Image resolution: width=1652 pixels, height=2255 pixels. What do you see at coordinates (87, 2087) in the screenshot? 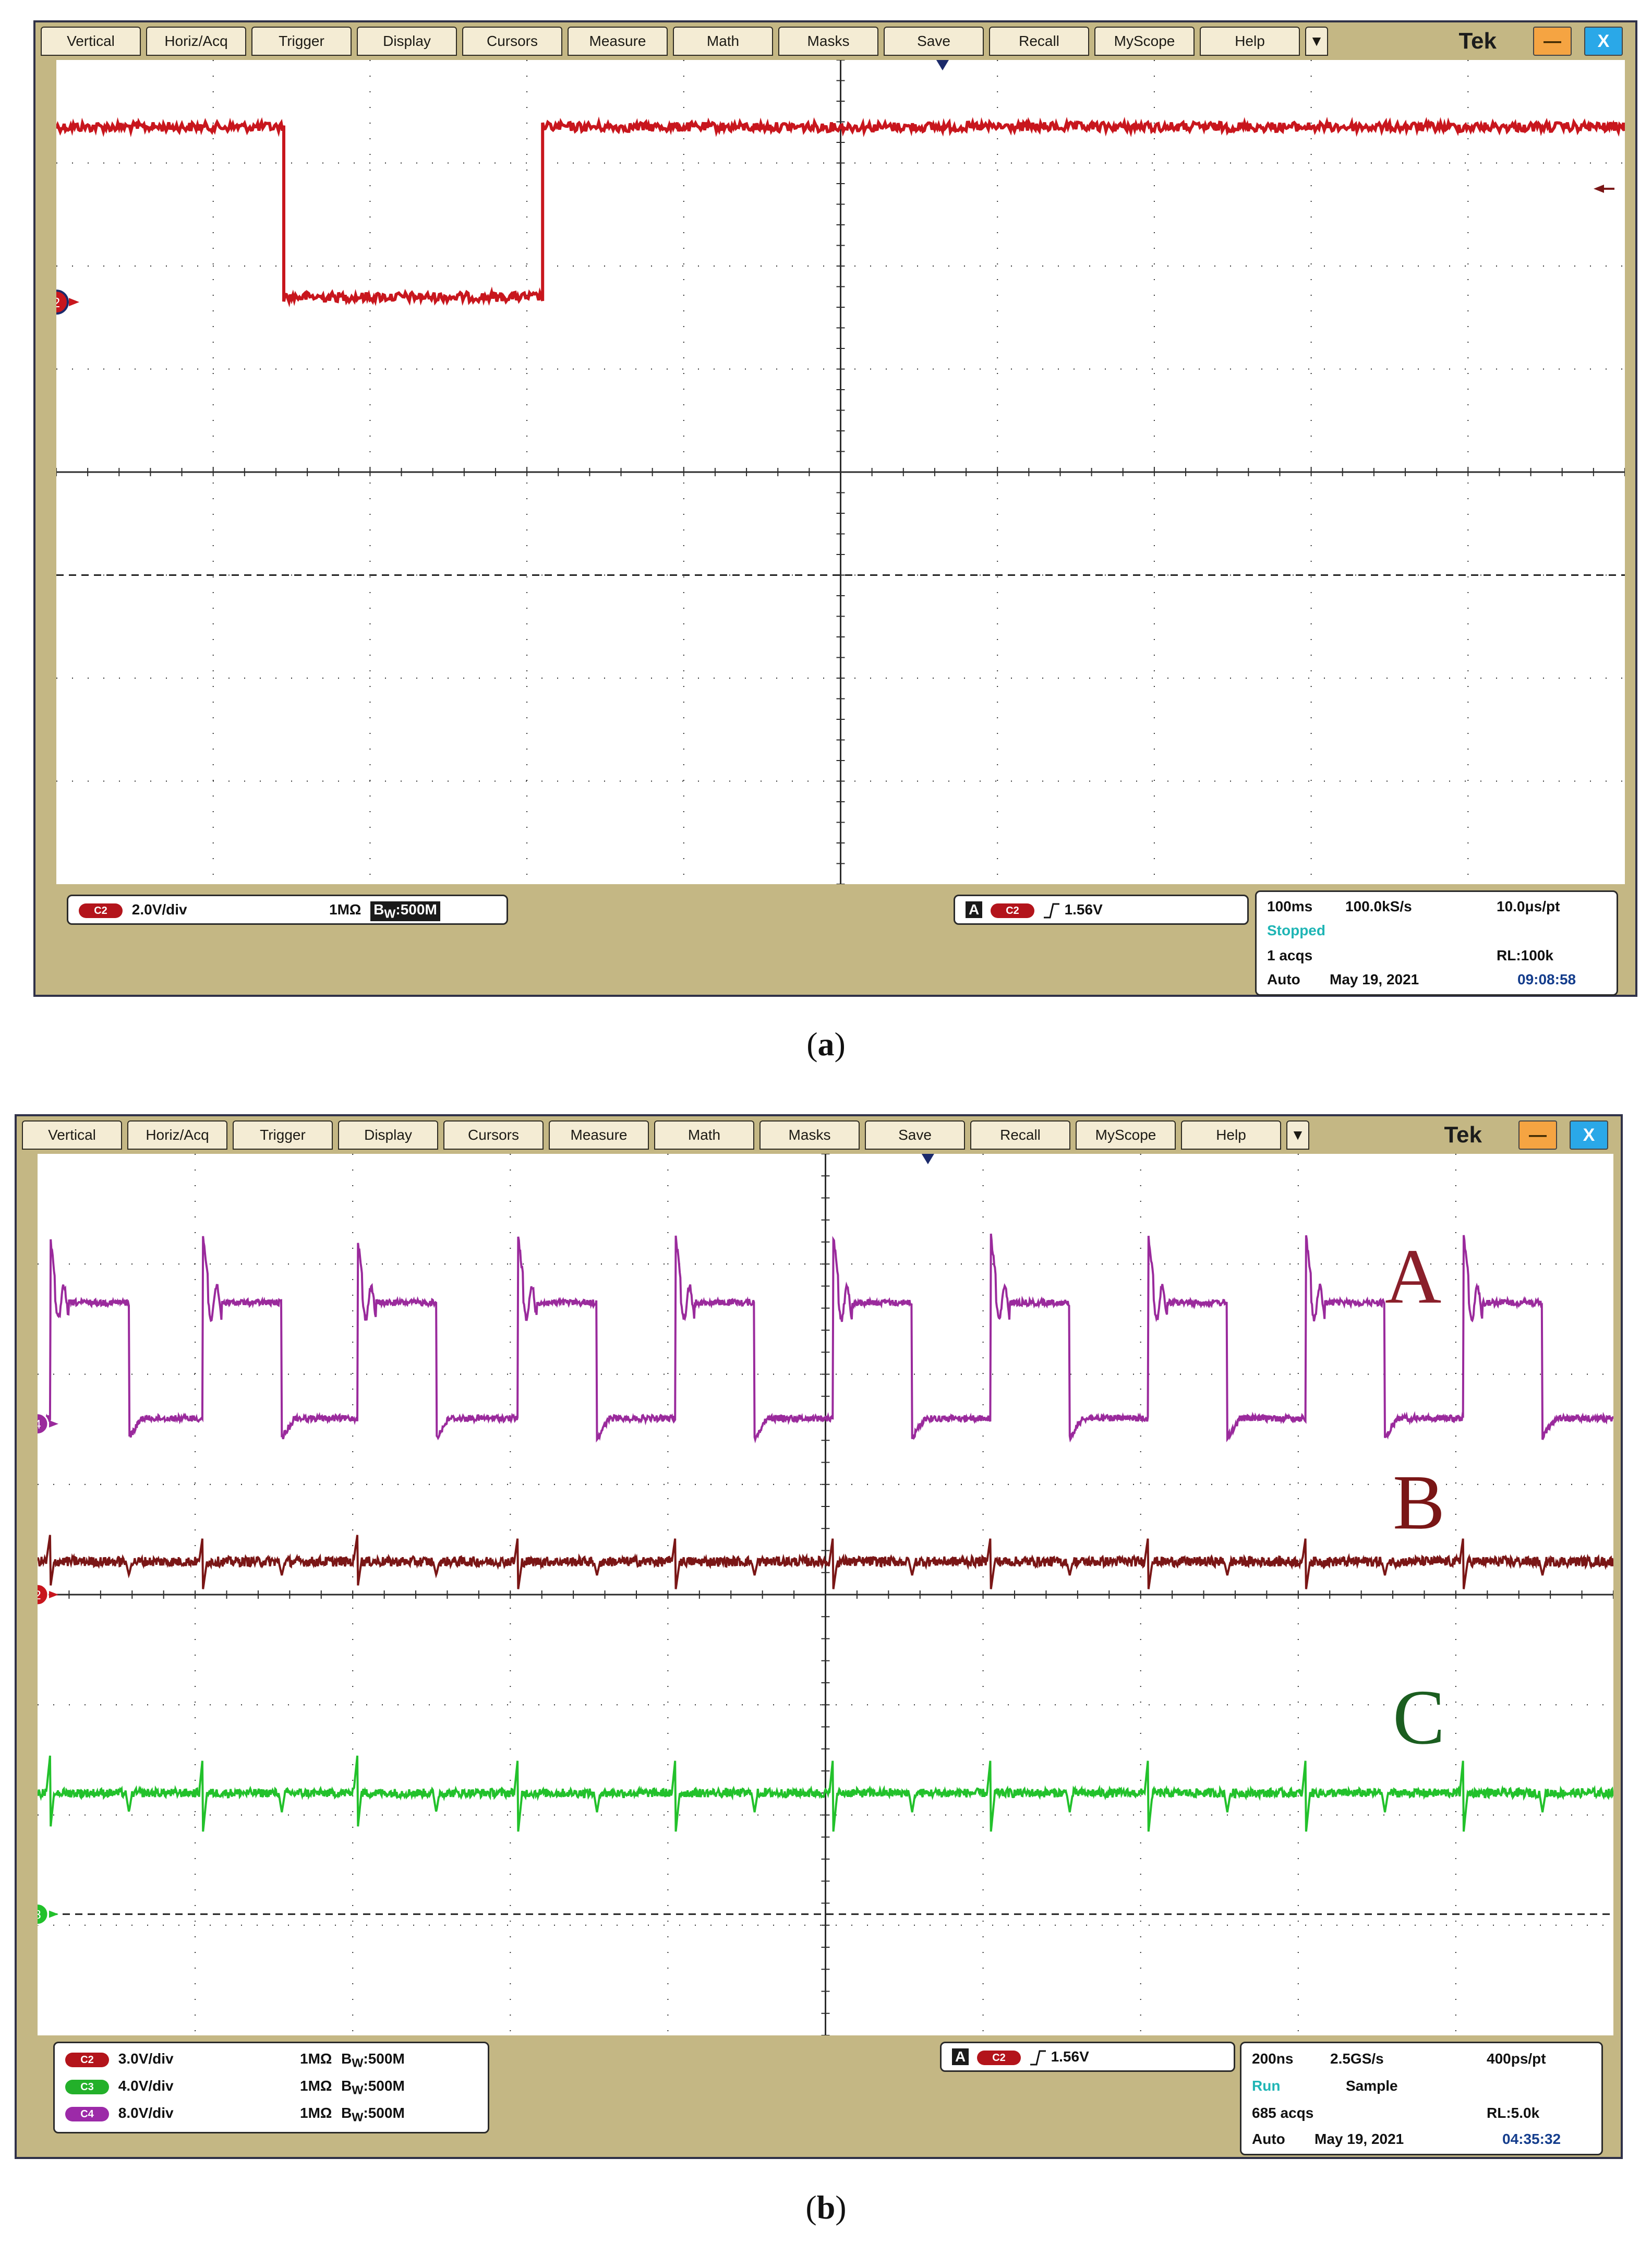
I see `channel-badge-c3: C3` at bounding box center [87, 2087].